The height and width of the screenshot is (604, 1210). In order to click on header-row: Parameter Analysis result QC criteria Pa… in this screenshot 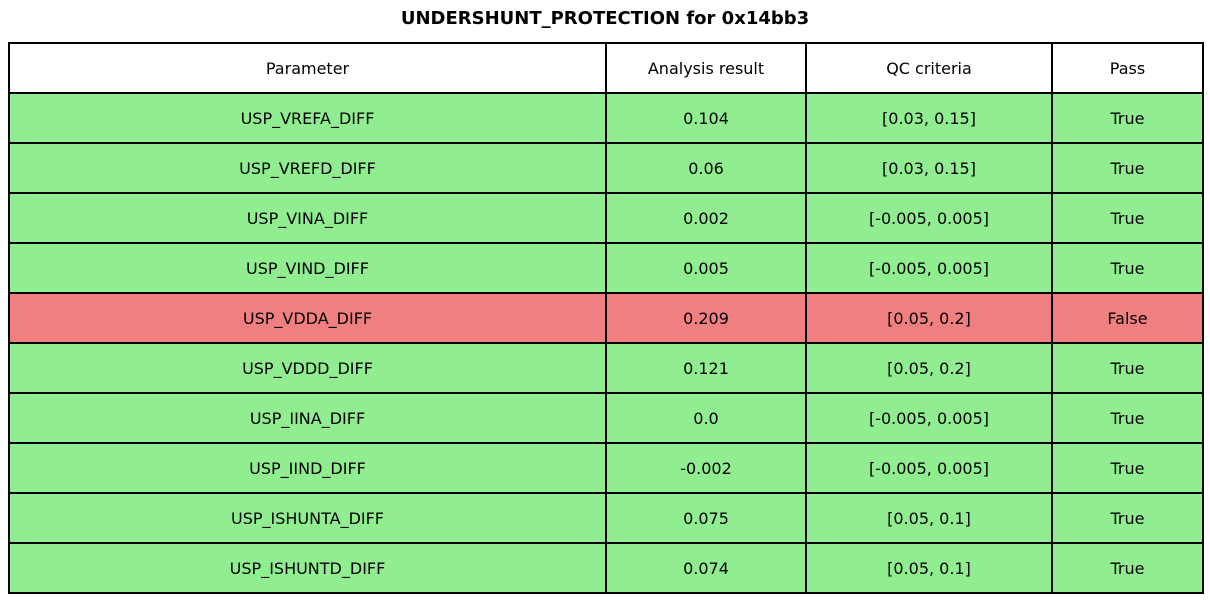, I will do `click(606, 68)`.